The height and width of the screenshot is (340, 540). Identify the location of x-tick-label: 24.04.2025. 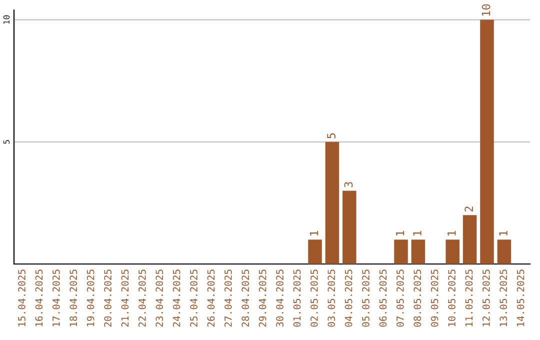
(176, 298).